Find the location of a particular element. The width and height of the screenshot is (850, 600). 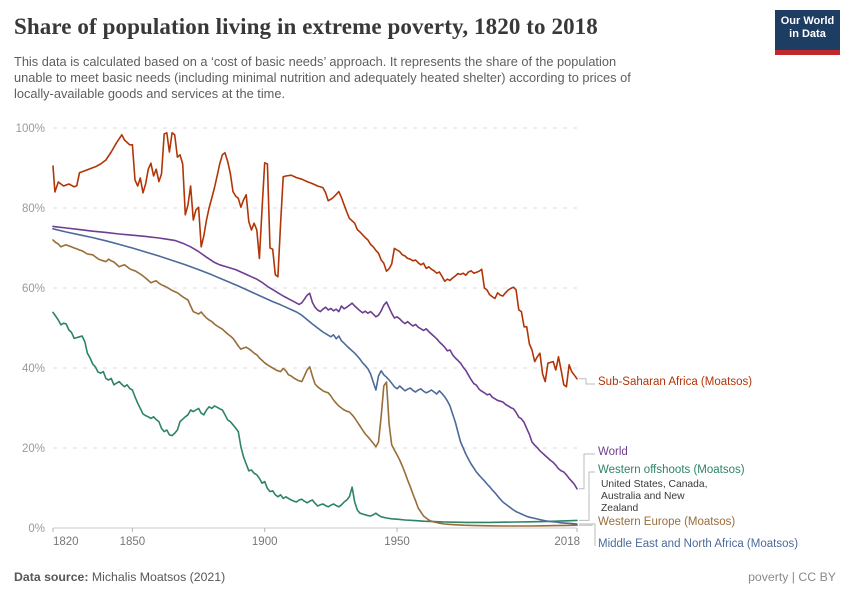

license-note: poverty | CC BY is located at coordinates (792, 577).